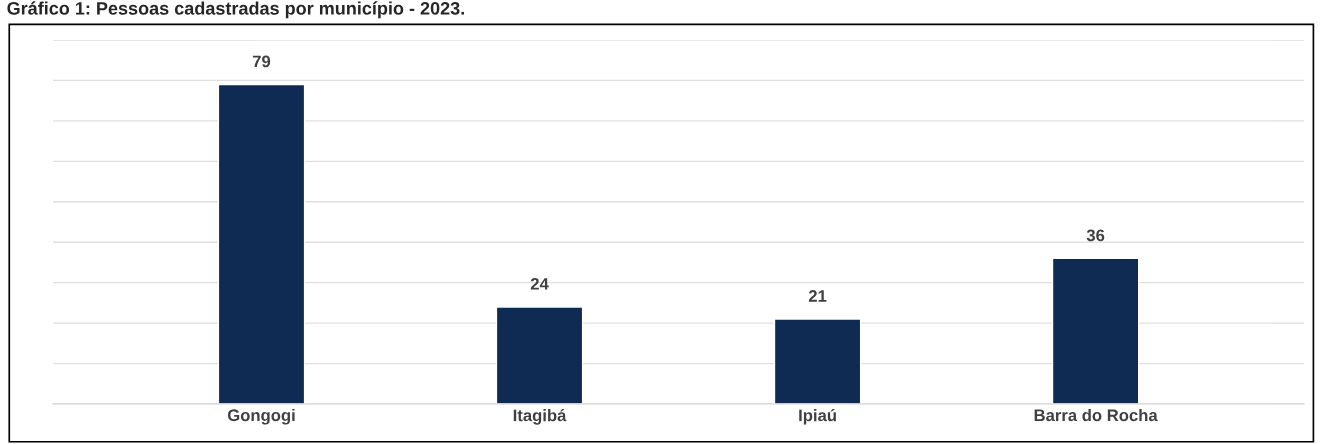 The width and height of the screenshot is (1324, 444). I want to click on x-tick-label: Ipiaú, so click(817, 416).